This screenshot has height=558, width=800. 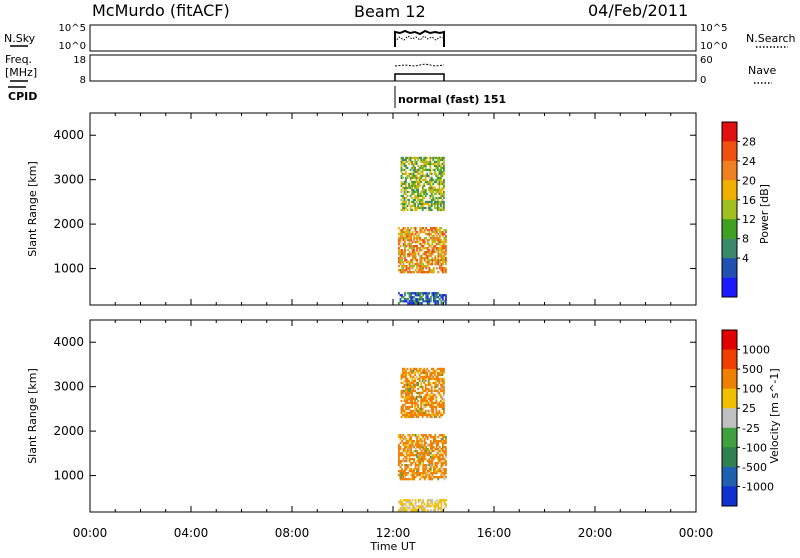 What do you see at coordinates (729, 132) in the screenshot?
I see `colorbar-segment` at bounding box center [729, 132].